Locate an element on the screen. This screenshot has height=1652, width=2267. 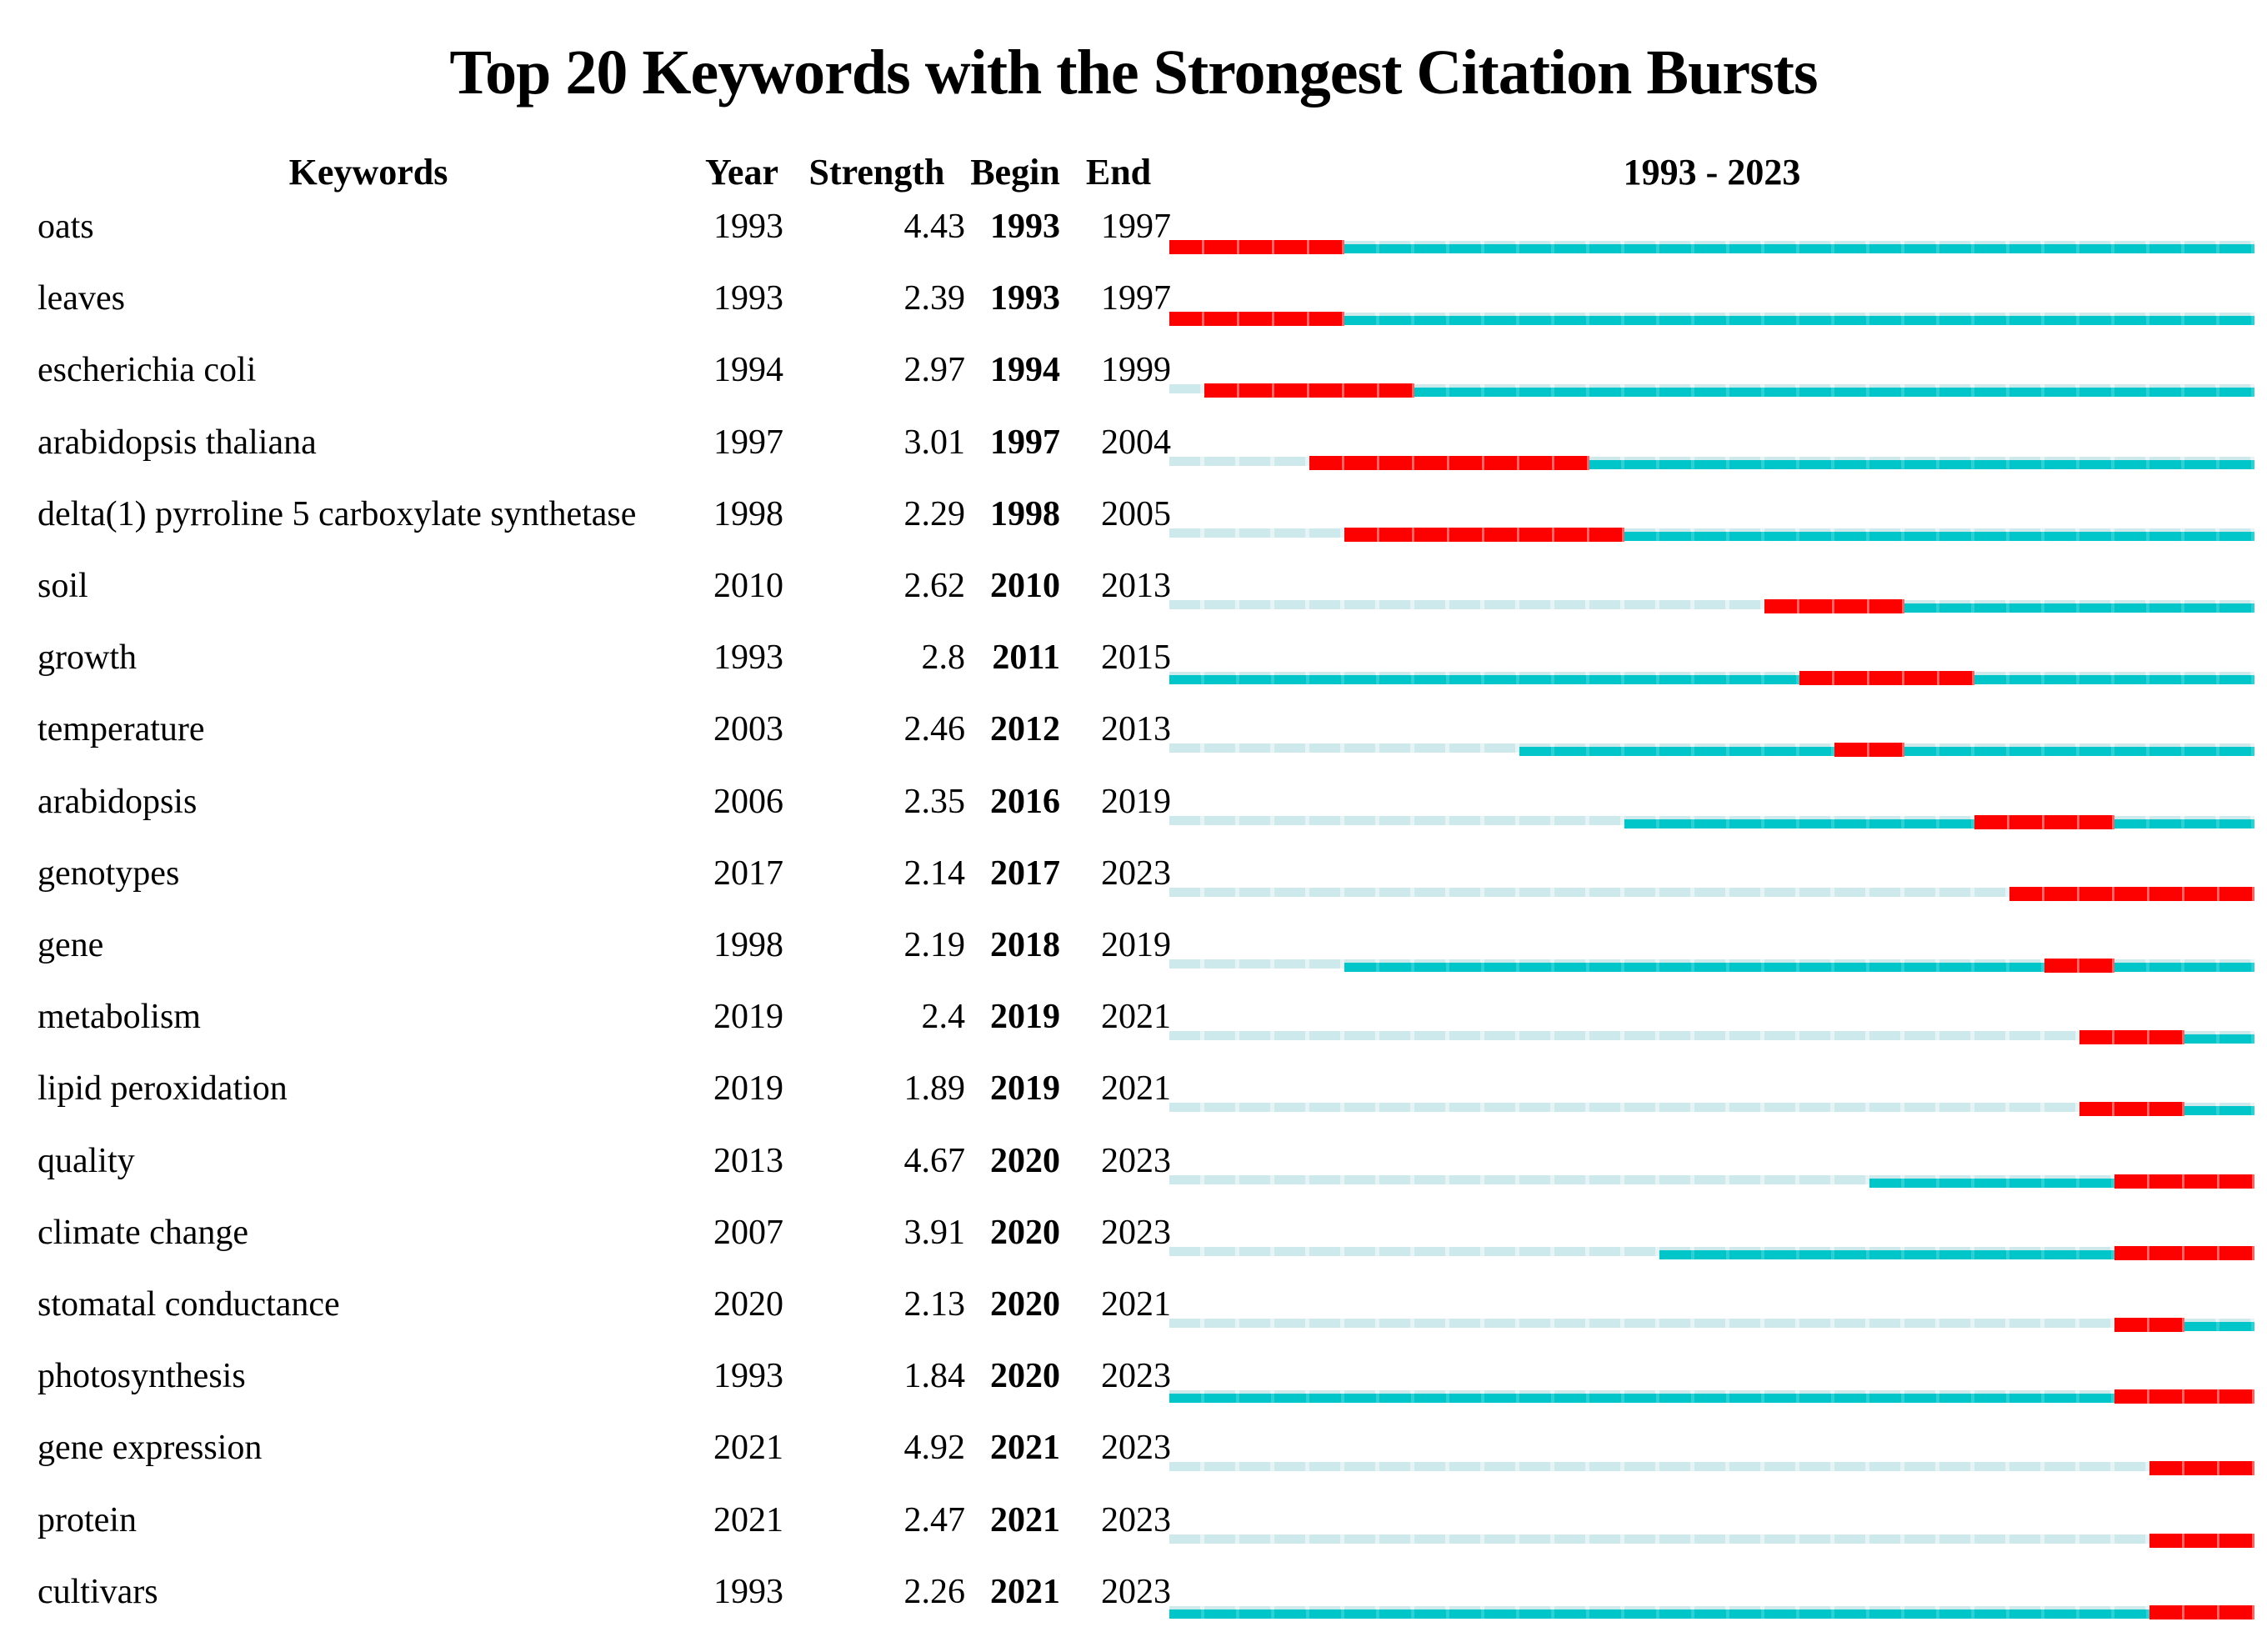
year-value: 2010 is located at coordinates (748, 586).